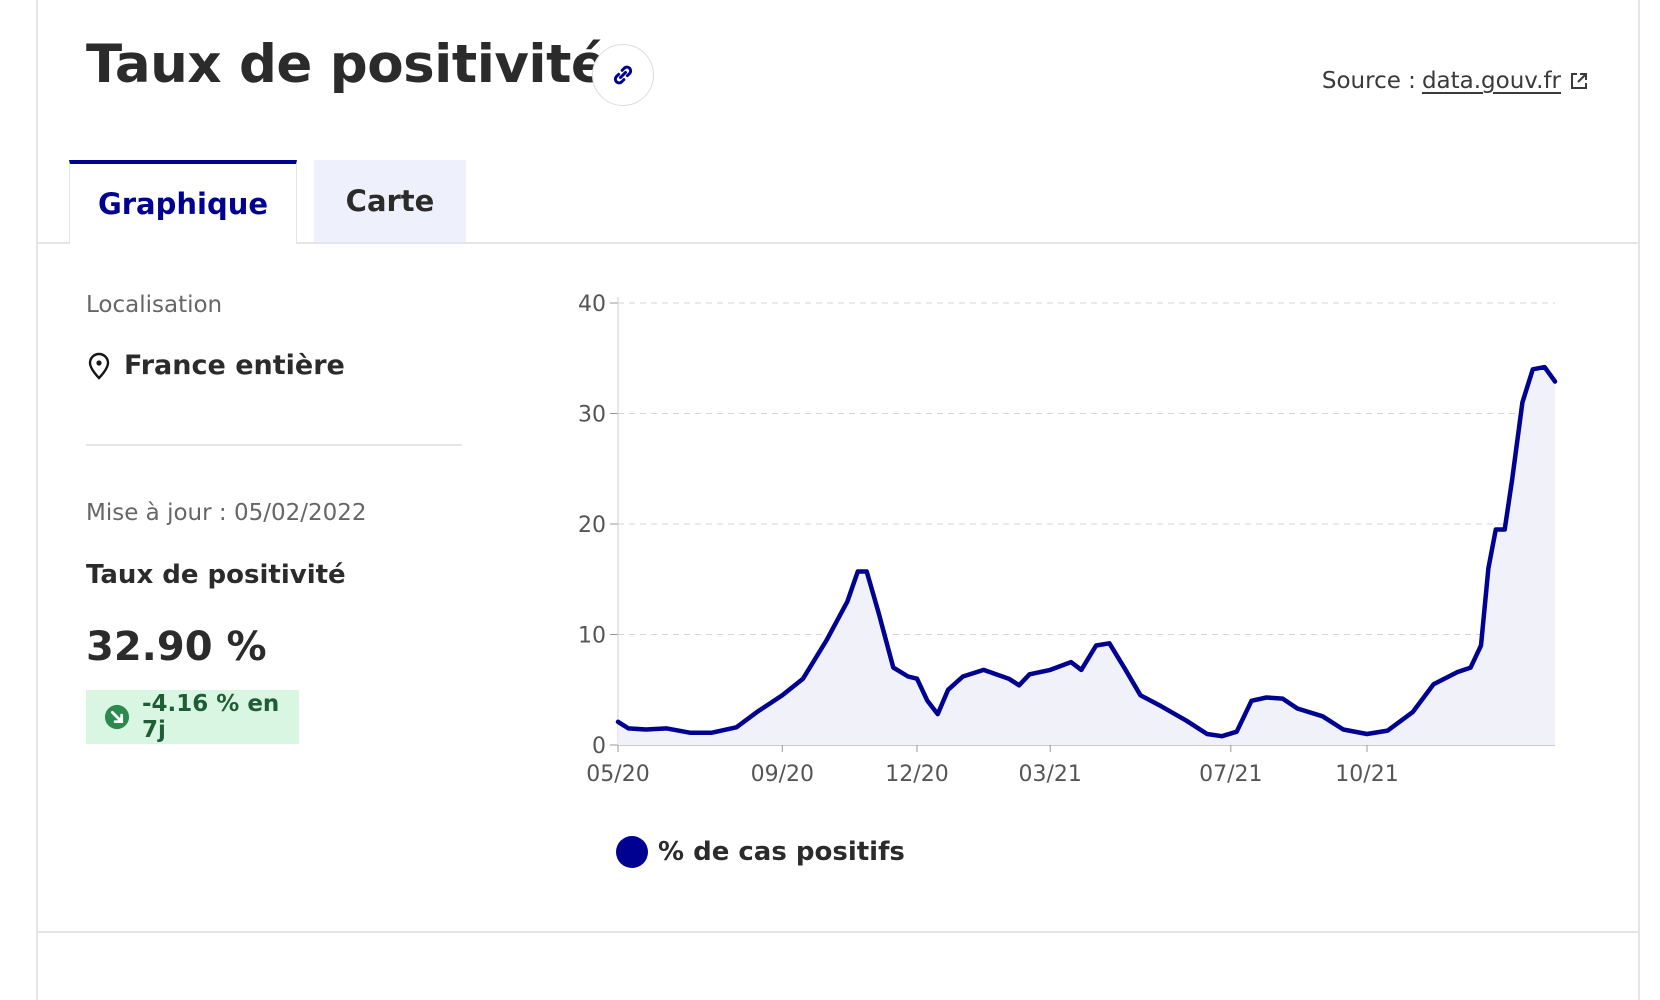 Image resolution: width=1660 pixels, height=1000 pixels. What do you see at coordinates (226, 513) in the screenshot?
I see `update-date: Mise à jour : 05/02/2022` at bounding box center [226, 513].